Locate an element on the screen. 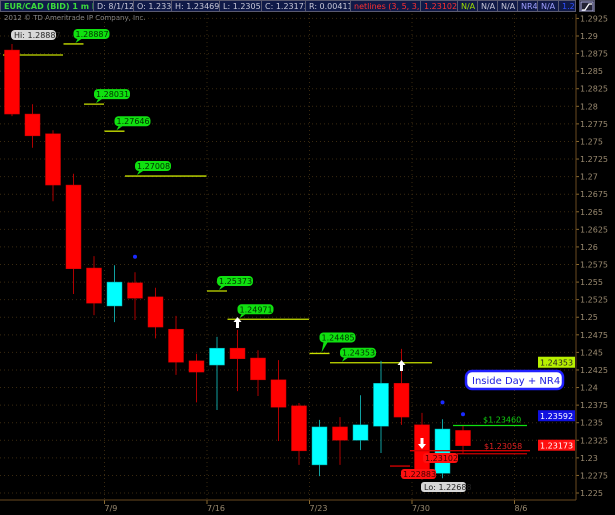 This screenshot has height=515, width=615. price-badge-label: 1.23173 is located at coordinates (556, 446).